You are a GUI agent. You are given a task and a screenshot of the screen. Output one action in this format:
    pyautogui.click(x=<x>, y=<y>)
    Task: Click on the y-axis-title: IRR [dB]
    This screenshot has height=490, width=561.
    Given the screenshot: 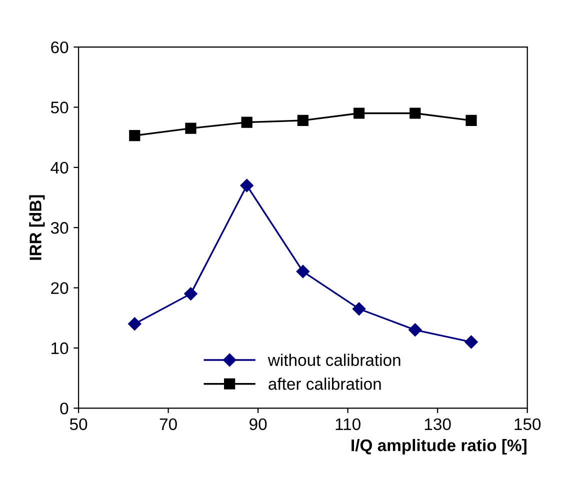 What is the action you would take?
    pyautogui.click(x=37, y=227)
    